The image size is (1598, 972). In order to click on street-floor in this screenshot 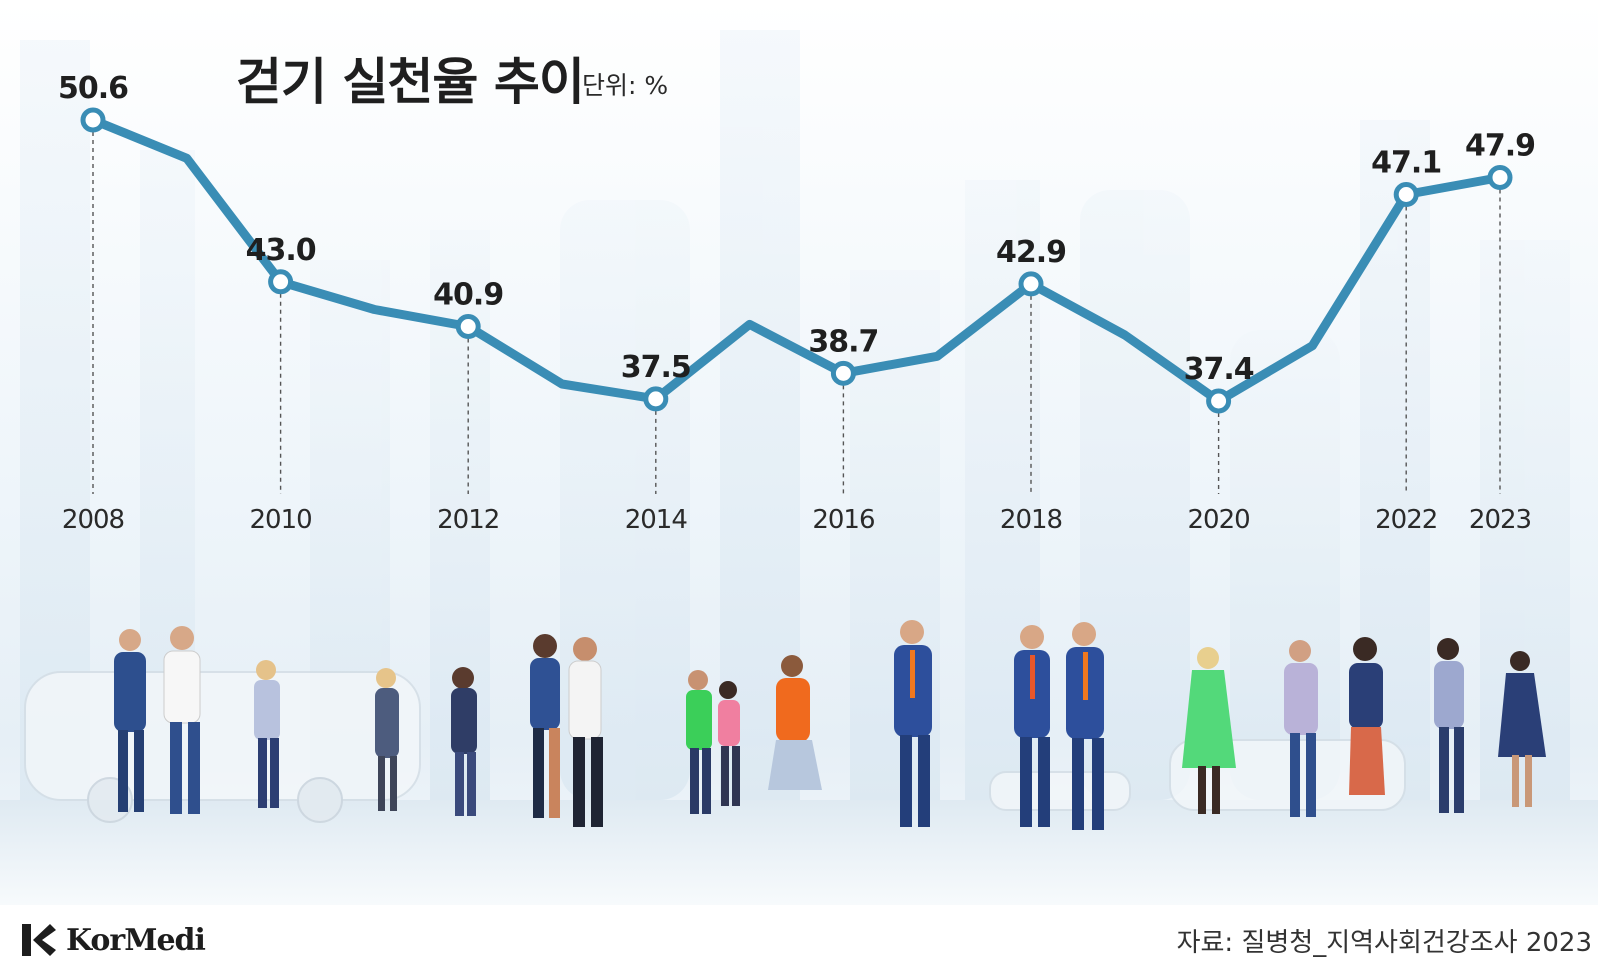, I will do `click(799, 852)`.